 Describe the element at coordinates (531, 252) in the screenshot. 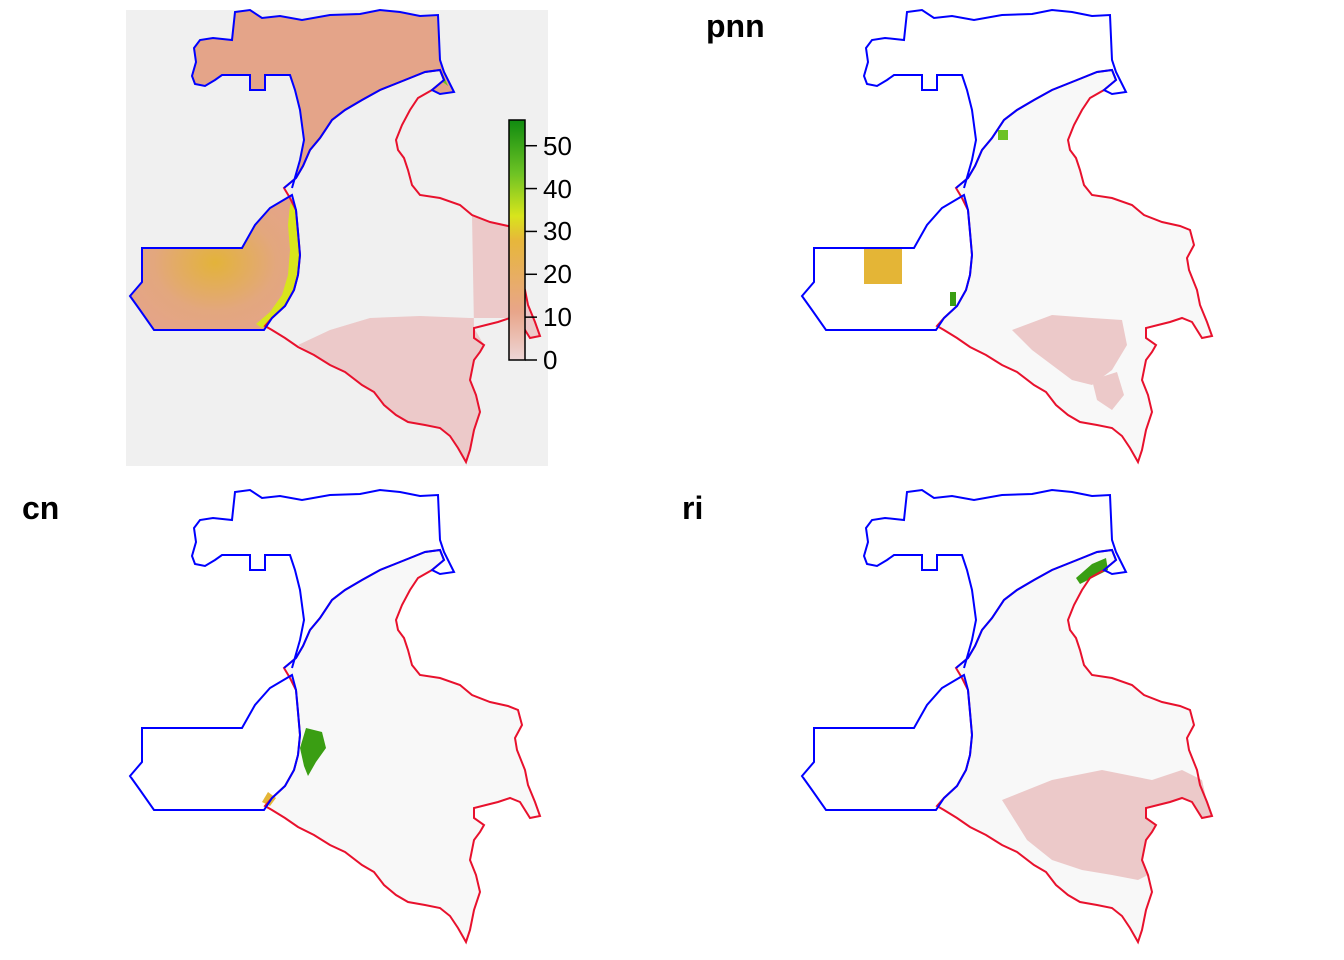

I see `legend-ticks` at that location.